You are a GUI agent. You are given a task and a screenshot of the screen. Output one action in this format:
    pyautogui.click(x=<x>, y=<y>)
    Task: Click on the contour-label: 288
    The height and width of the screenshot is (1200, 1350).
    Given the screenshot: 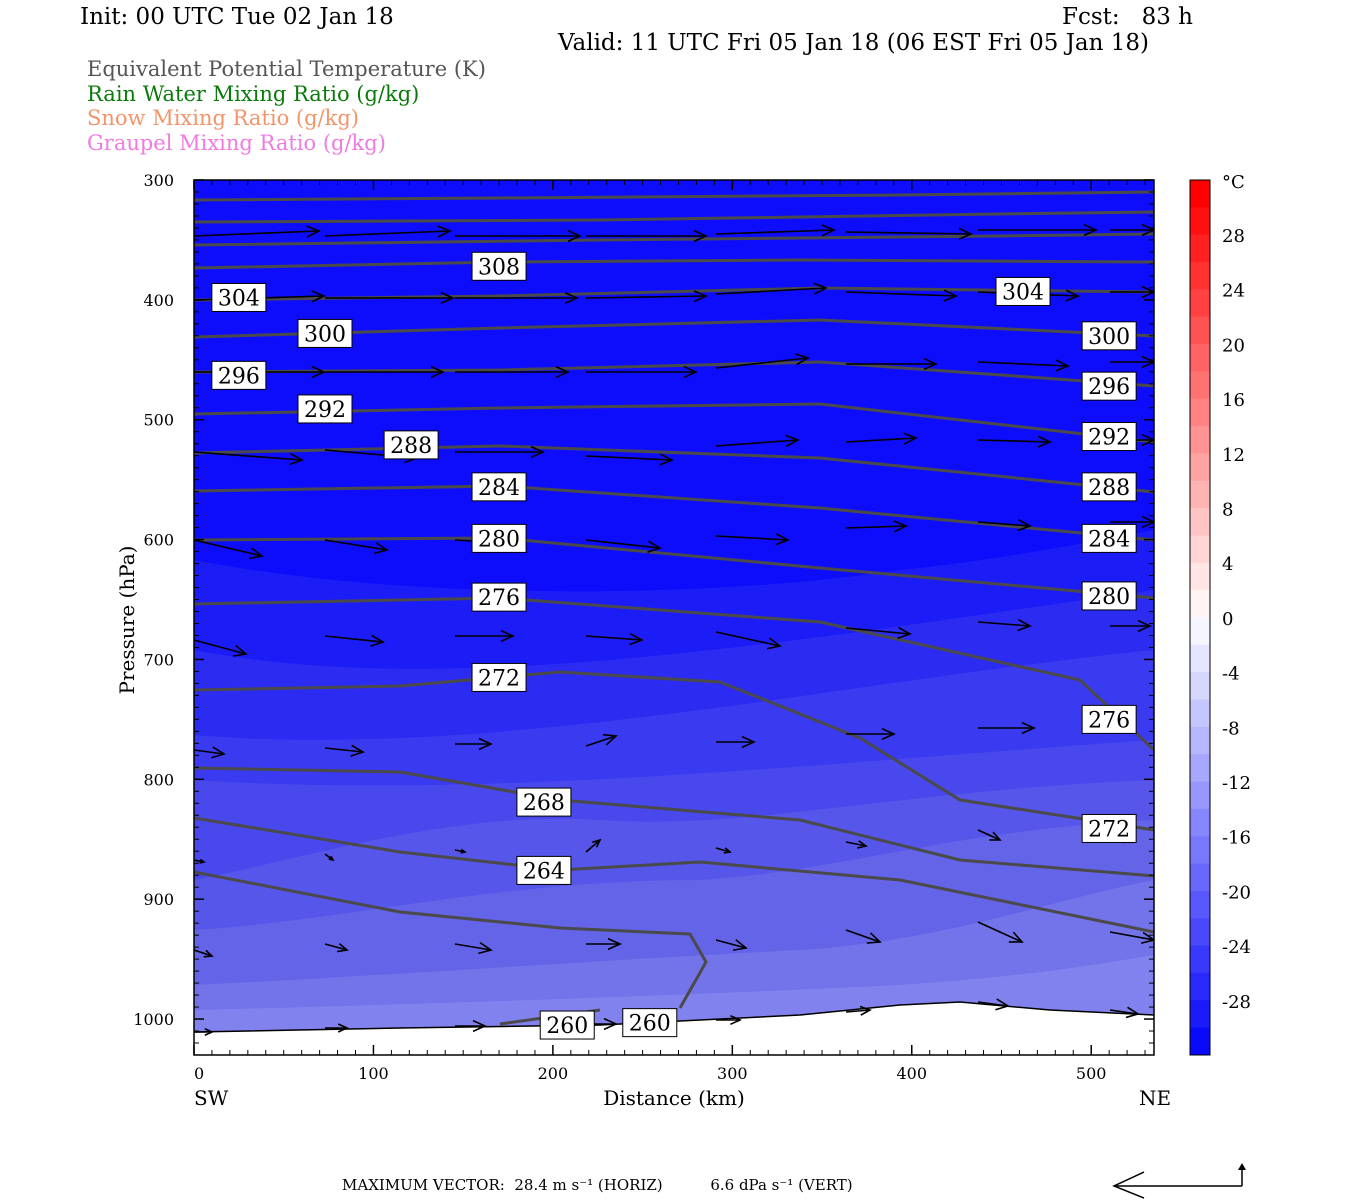 What is the action you would take?
    pyautogui.click(x=1109, y=487)
    